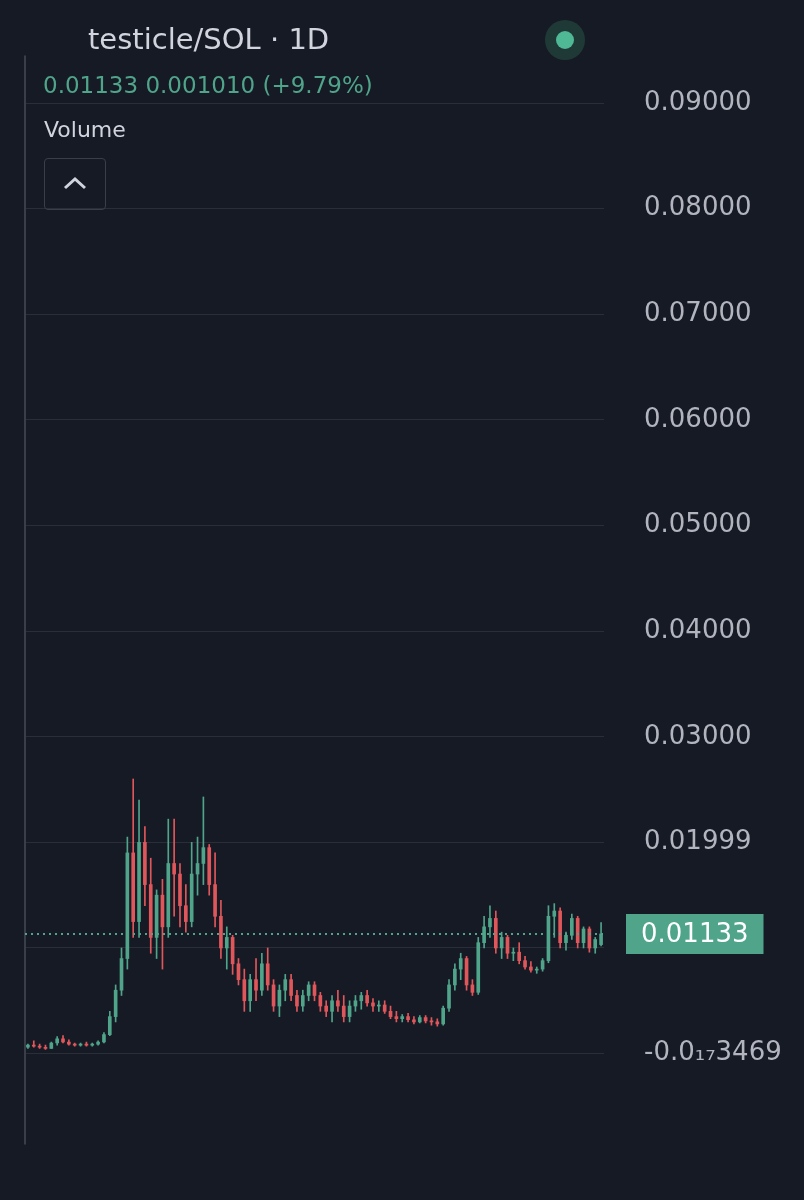 The height and width of the screenshot is (1200, 804). What do you see at coordinates (209, 39) in the screenshot?
I see `chart-title: testicle/SOL · 1D` at bounding box center [209, 39].